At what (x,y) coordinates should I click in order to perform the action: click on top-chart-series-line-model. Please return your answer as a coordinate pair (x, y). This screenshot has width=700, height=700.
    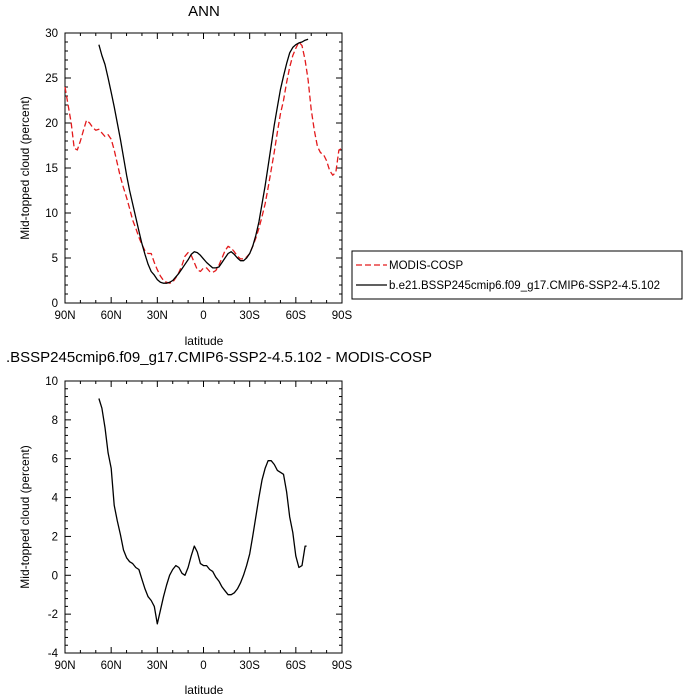
    Looking at the image, I should click on (203, 161).